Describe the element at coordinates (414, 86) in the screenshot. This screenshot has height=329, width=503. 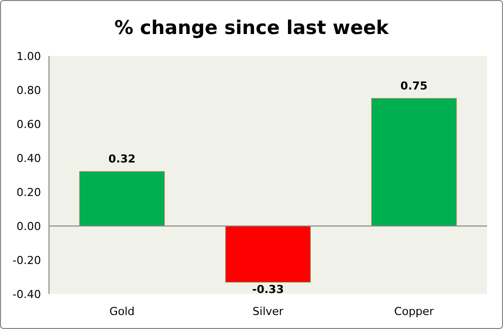
I see `data-label: 0.75` at that location.